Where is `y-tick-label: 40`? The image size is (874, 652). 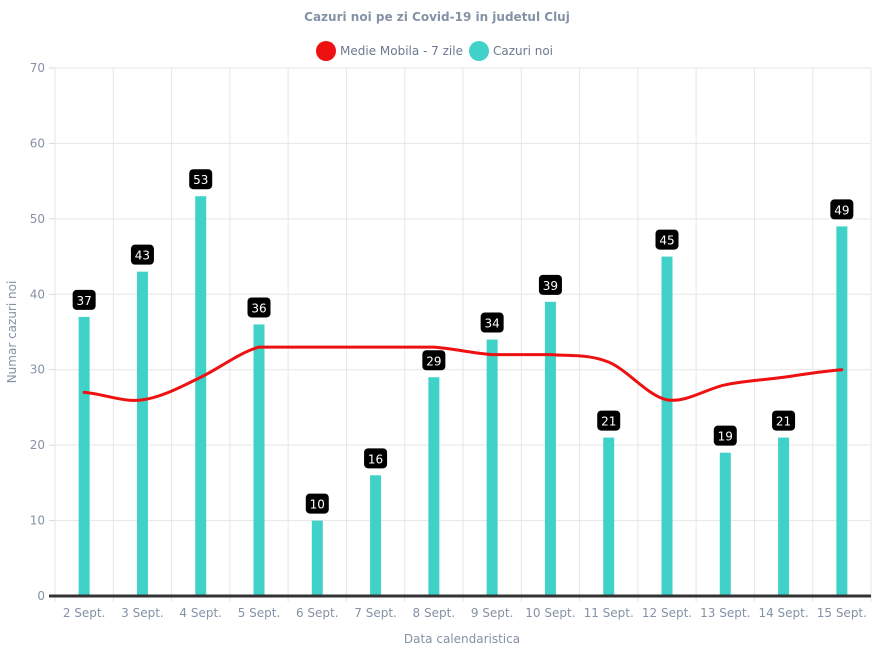
y-tick-label: 40 is located at coordinates (37, 294).